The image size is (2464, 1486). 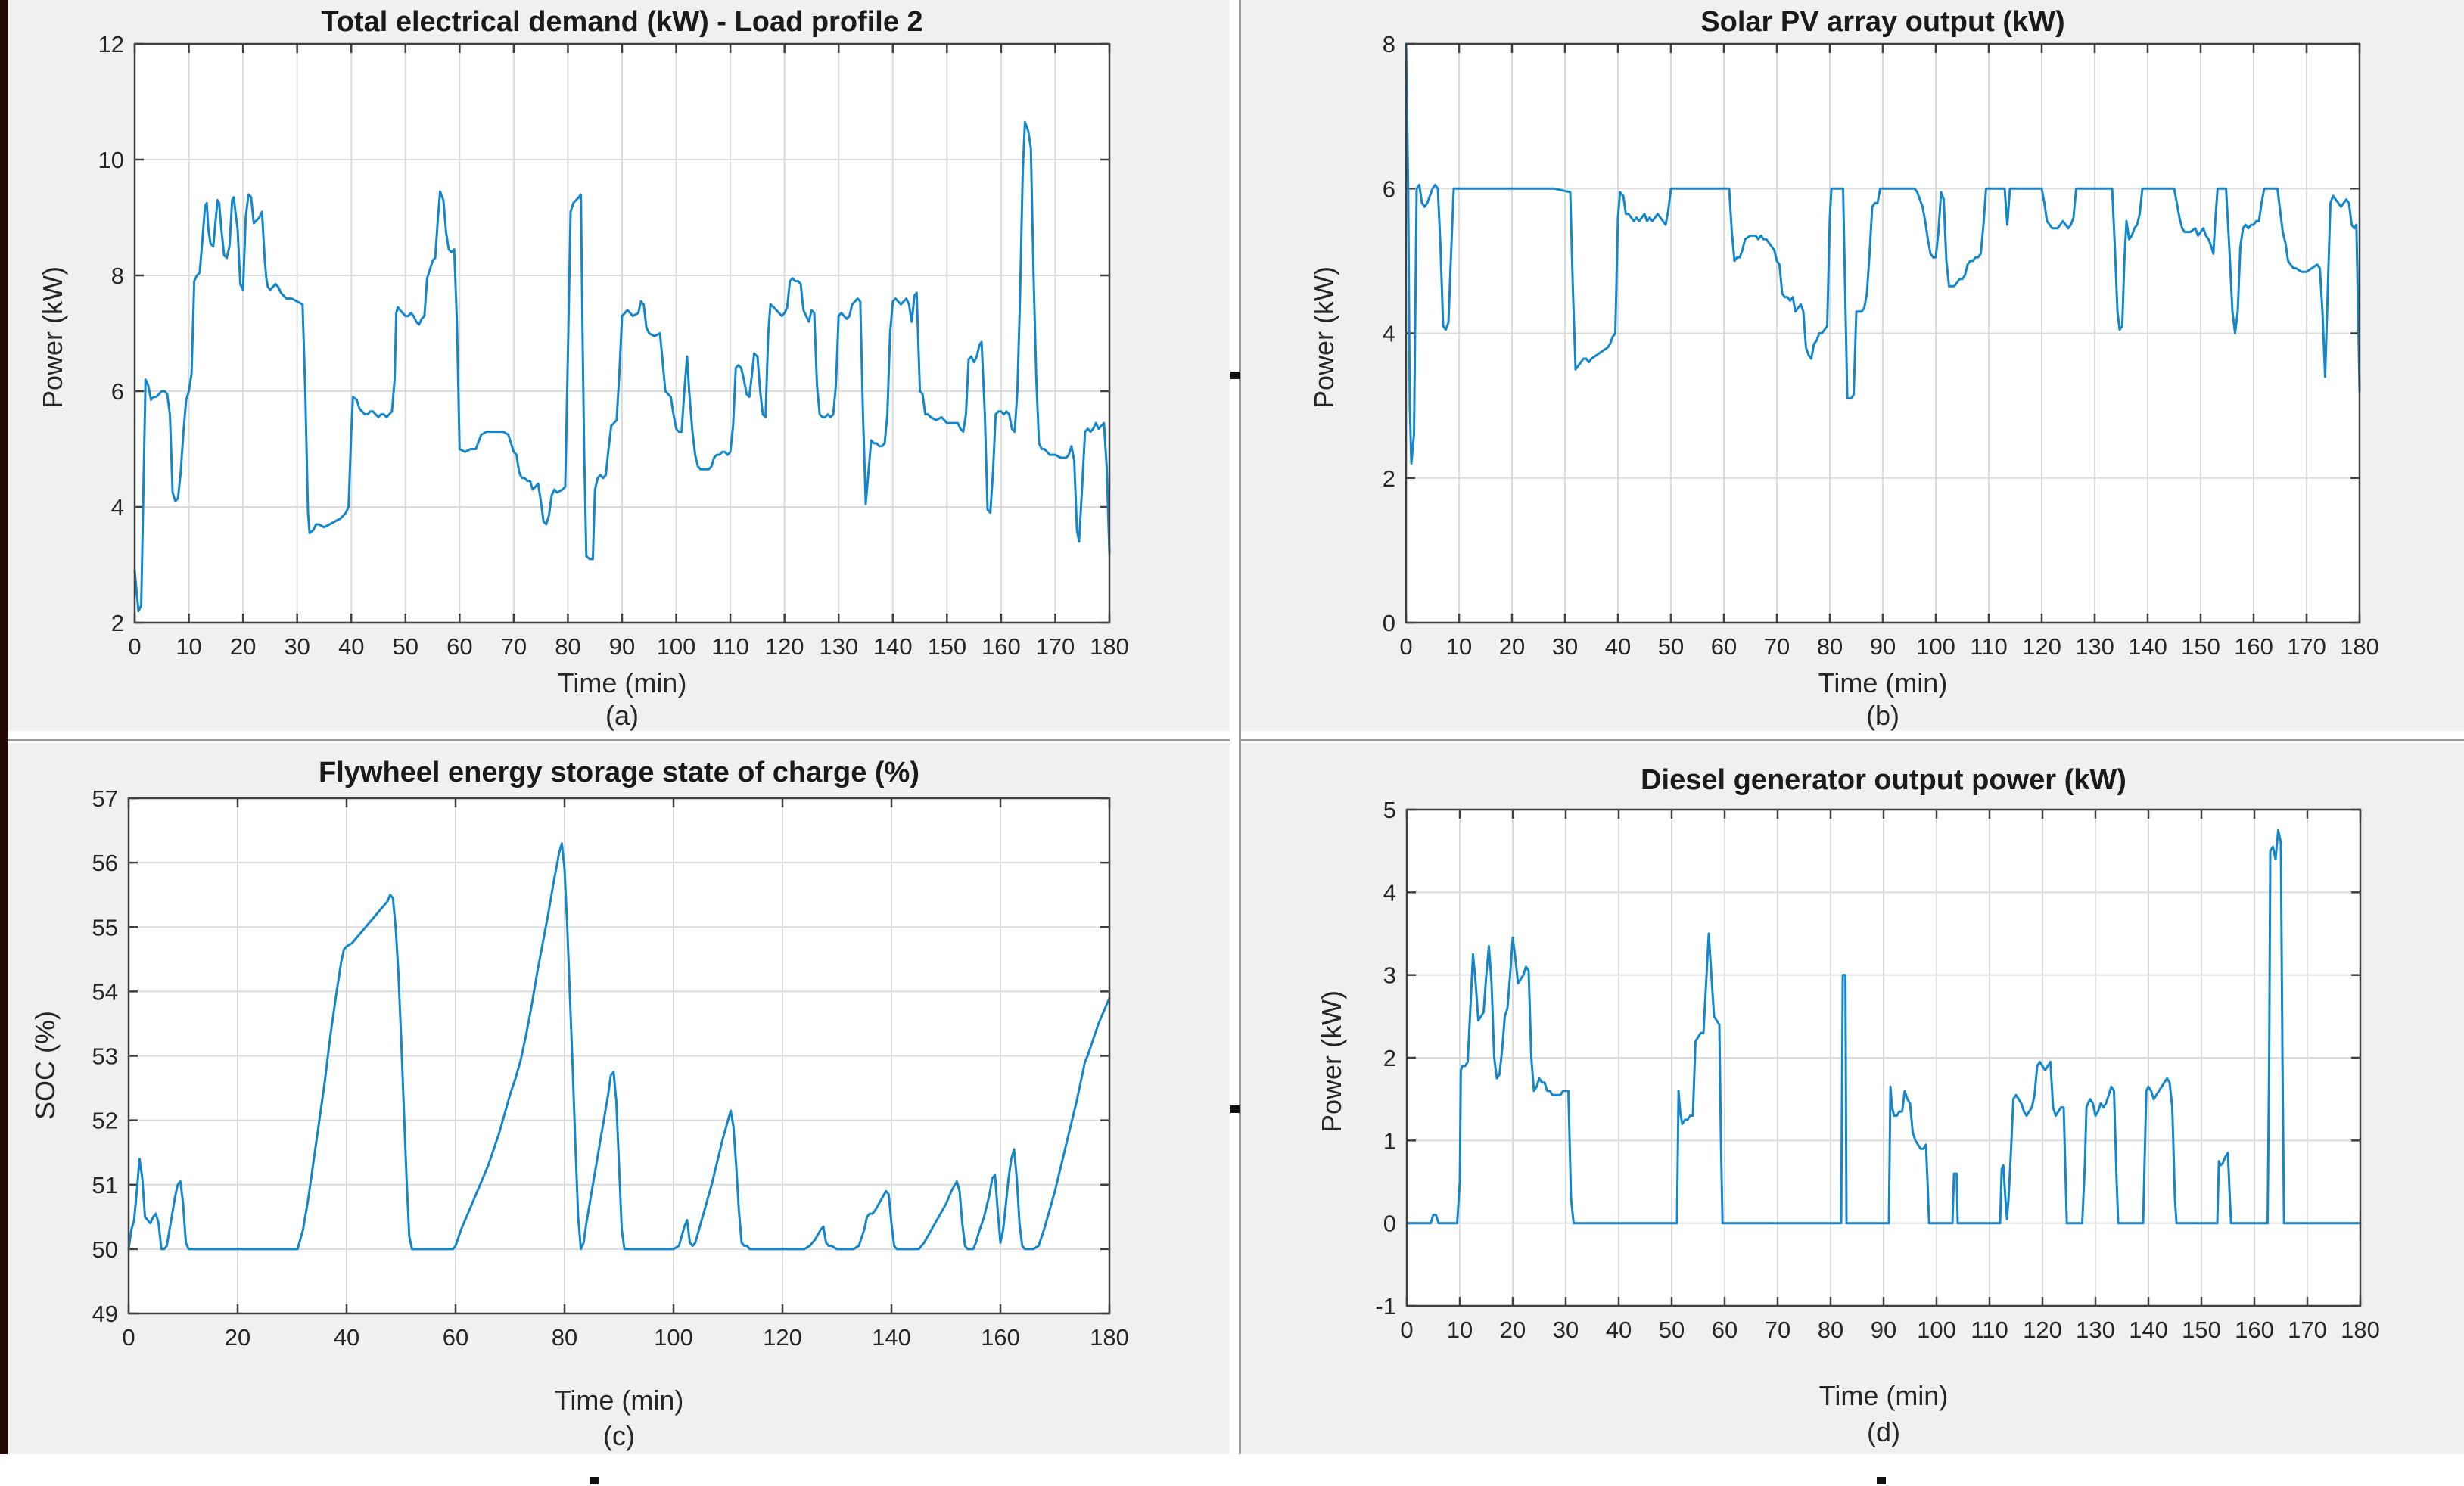 What do you see at coordinates (1235, 375) in the screenshot?
I see `resize-handle-top` at bounding box center [1235, 375].